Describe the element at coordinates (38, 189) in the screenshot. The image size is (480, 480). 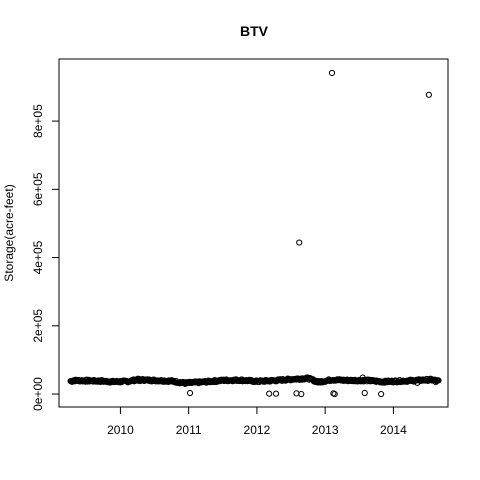
I see `y-tick-label: 6e+05` at that location.